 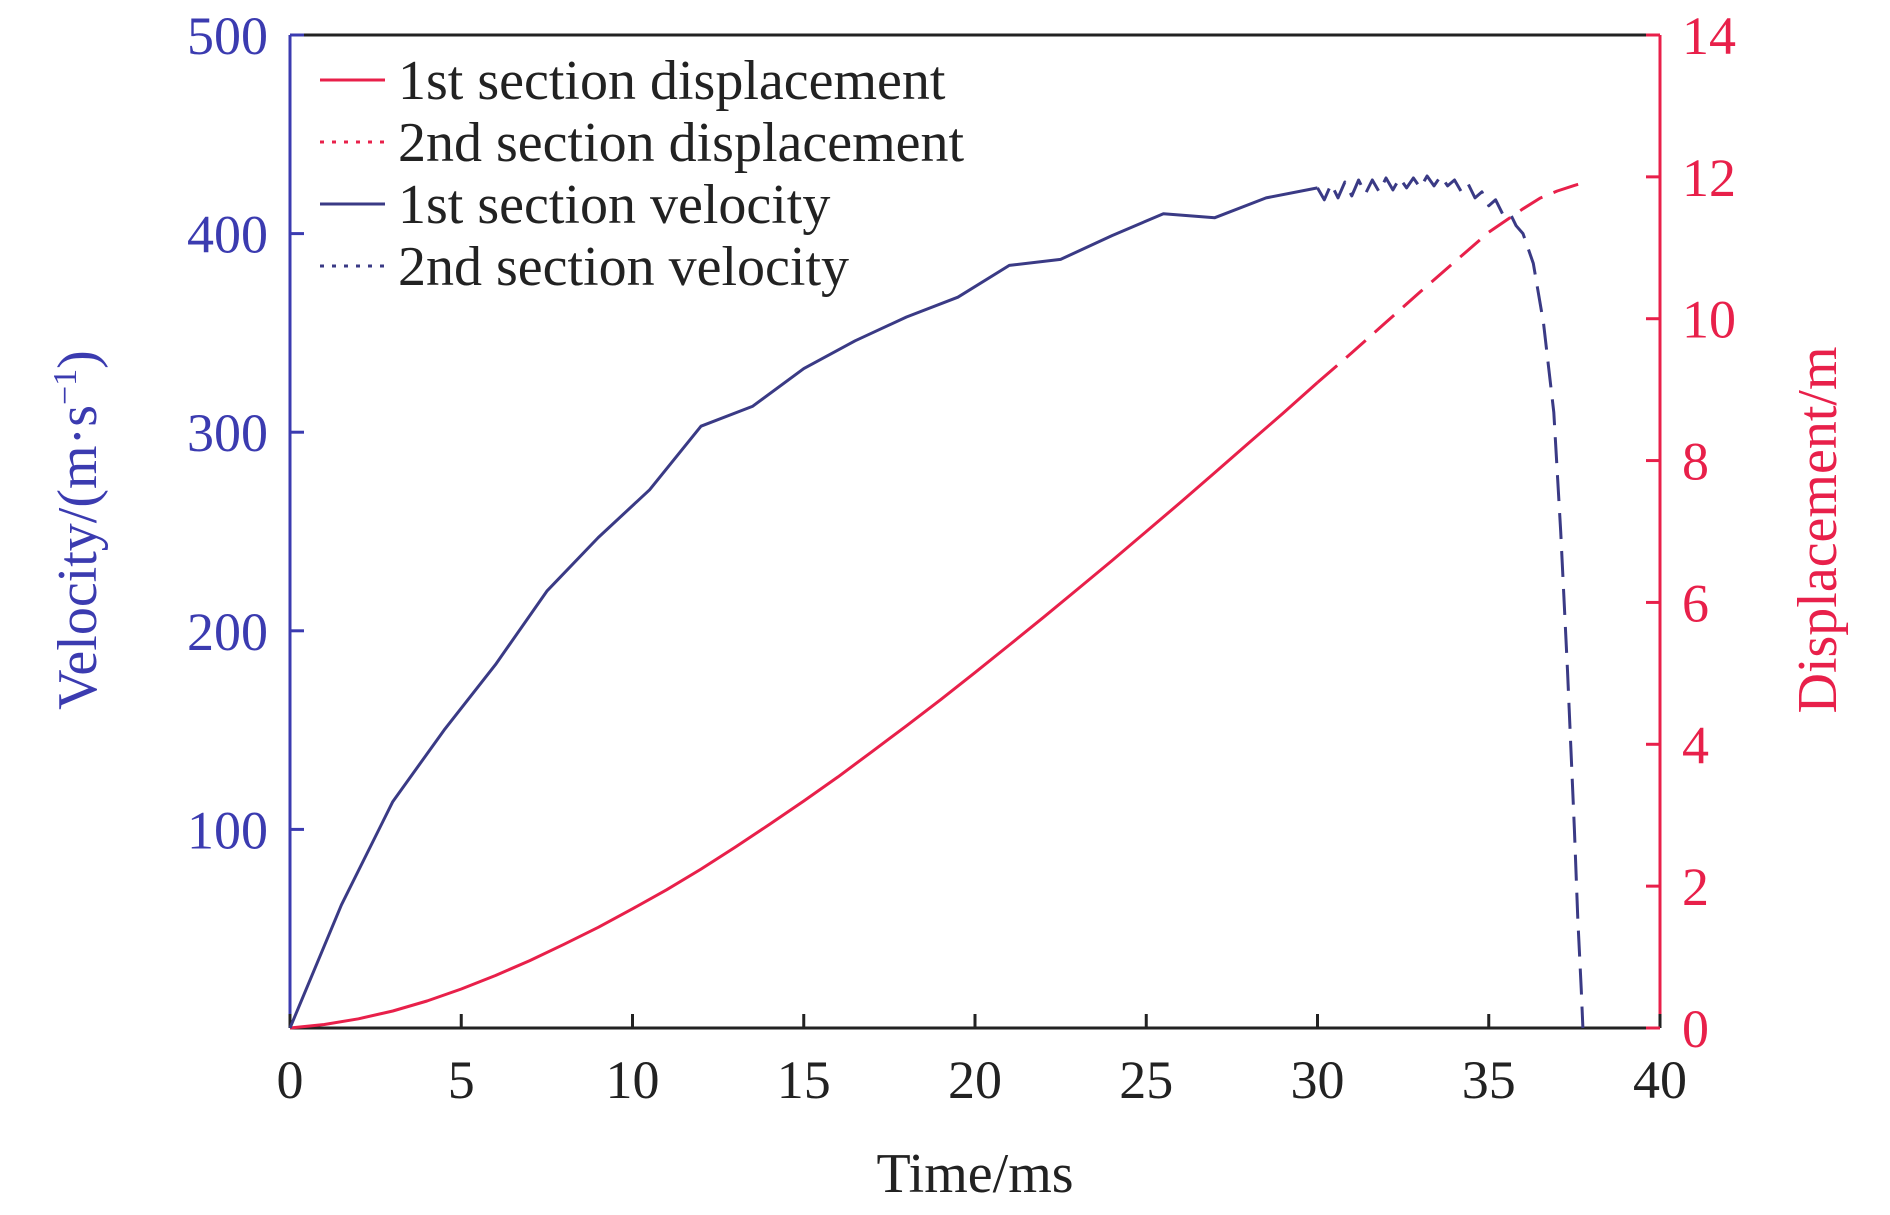 What do you see at coordinates (1318, 1080) in the screenshot?
I see `x-tick-label-6: 30` at bounding box center [1318, 1080].